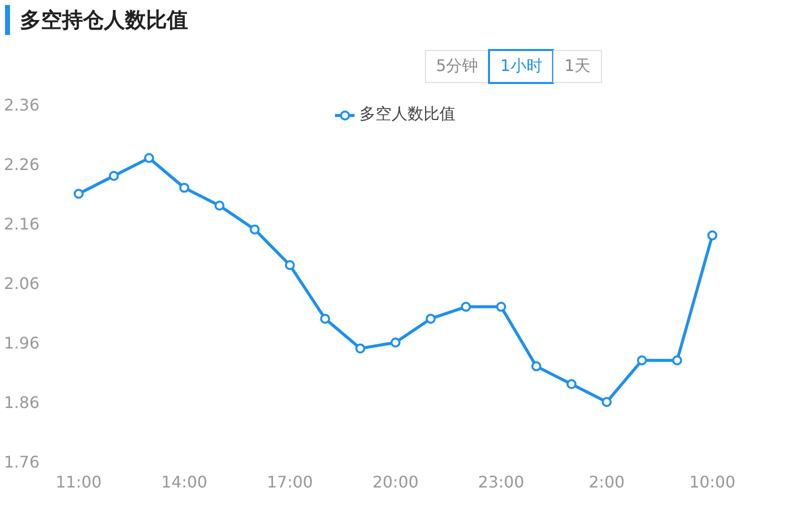  What do you see at coordinates (22, 164) in the screenshot?
I see `y-tick-label: 2.26` at bounding box center [22, 164].